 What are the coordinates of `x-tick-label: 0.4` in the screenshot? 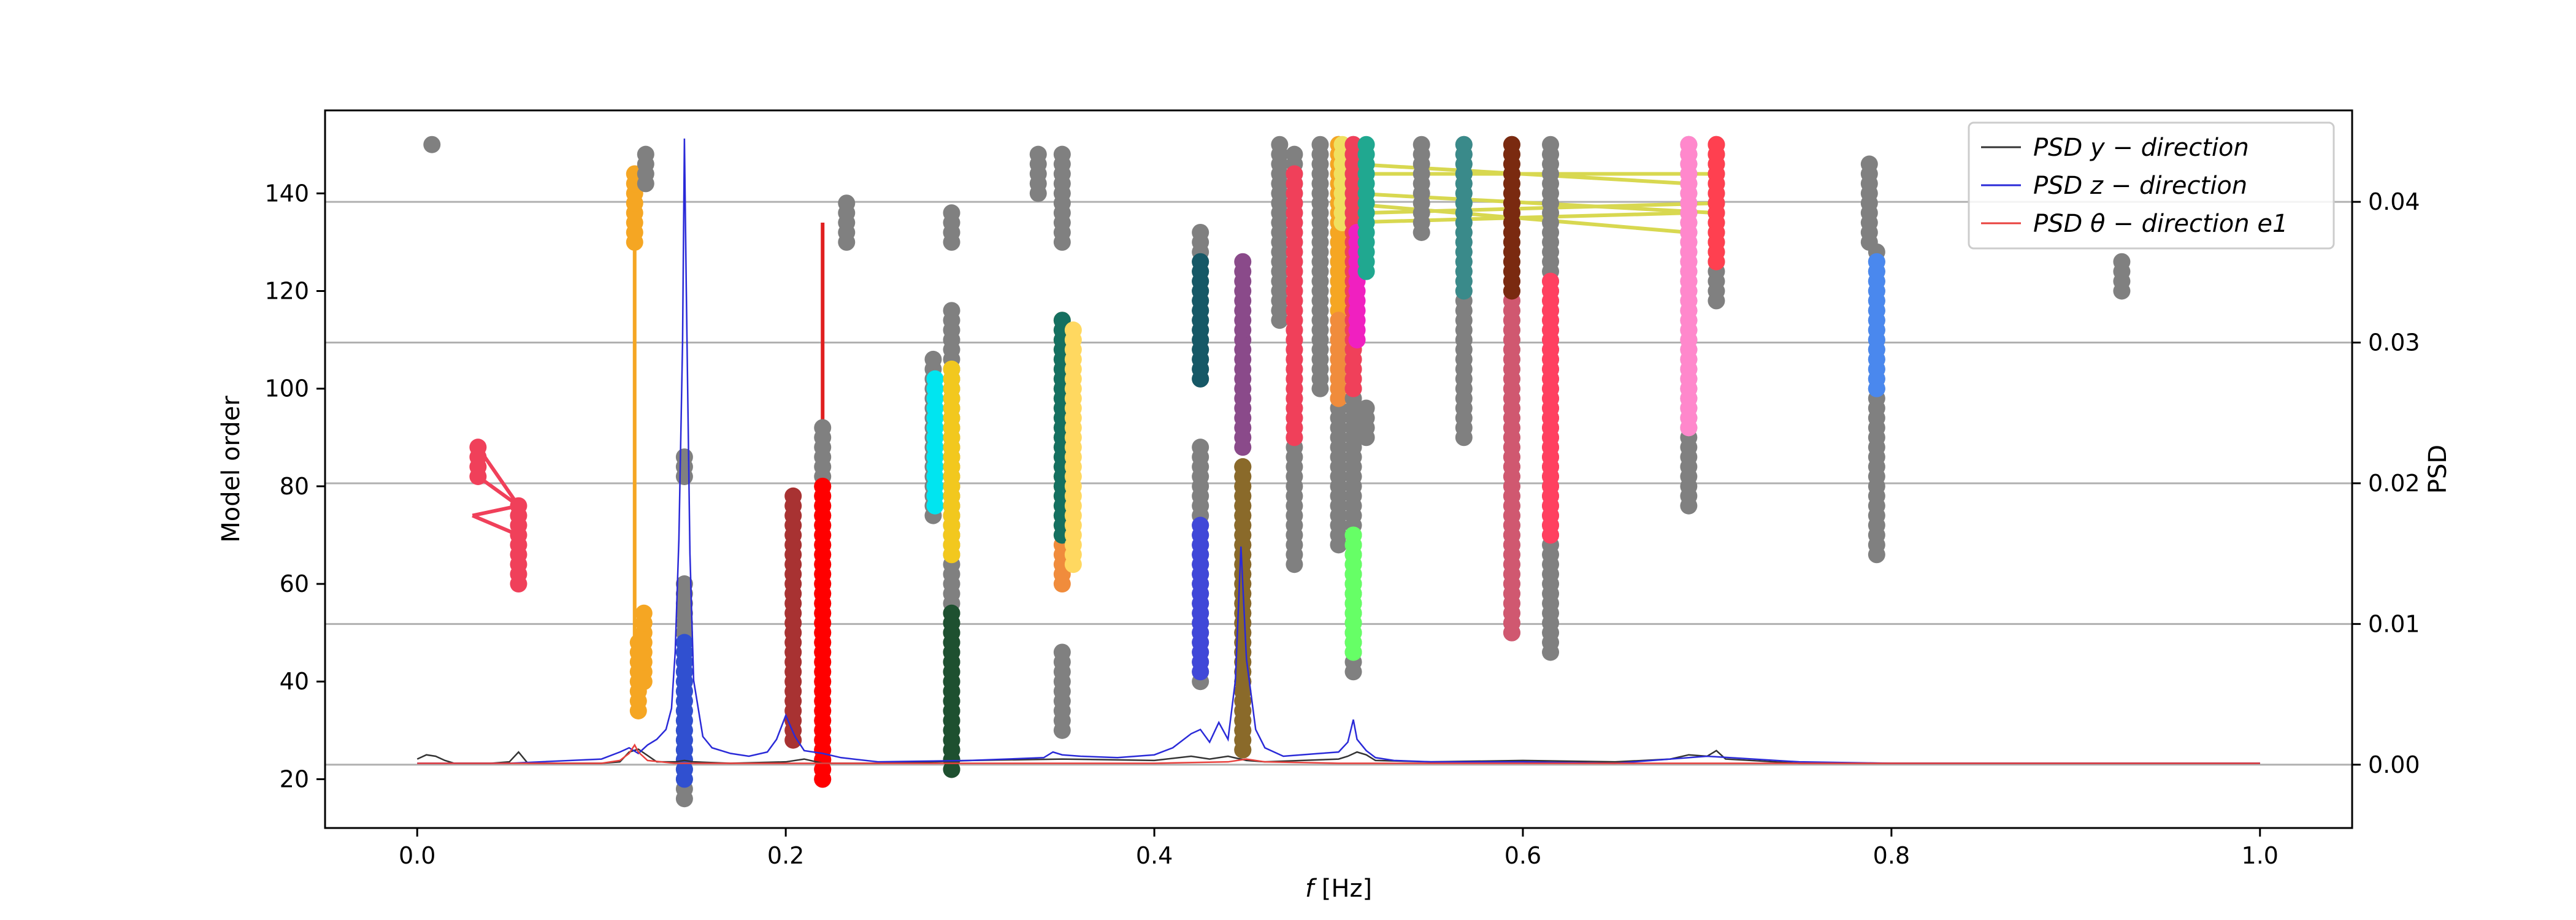 It's located at (1154, 855).